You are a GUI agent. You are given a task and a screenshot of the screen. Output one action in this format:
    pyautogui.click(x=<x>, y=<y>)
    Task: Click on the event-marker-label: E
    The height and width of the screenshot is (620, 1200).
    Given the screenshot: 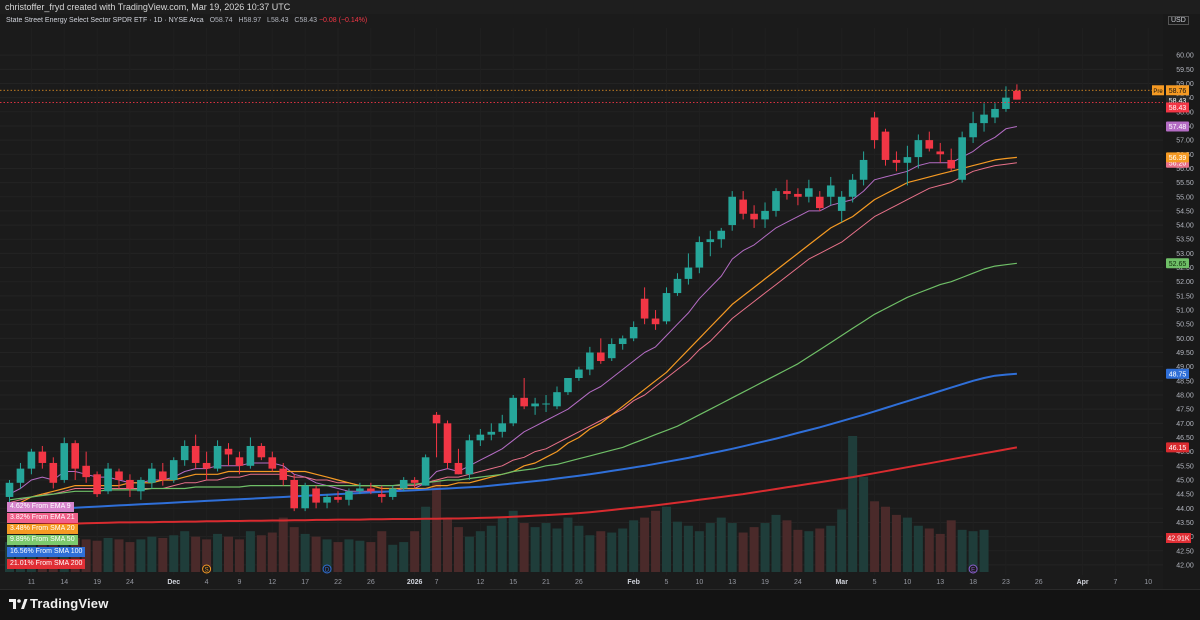 What is the action you would take?
    pyautogui.click(x=973, y=570)
    